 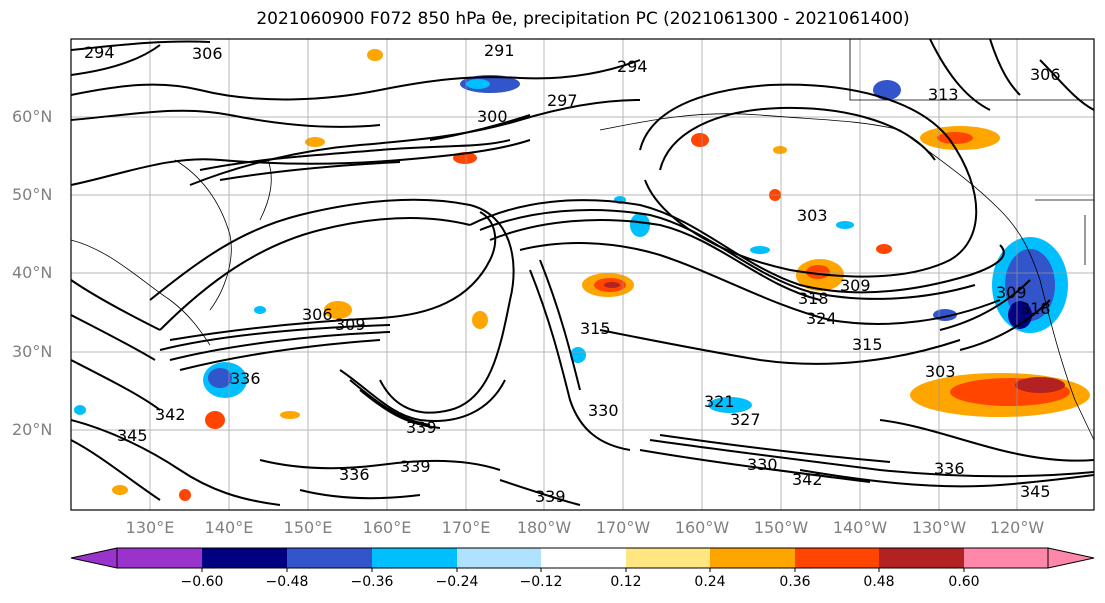 I want to click on lat-label: 50°N, so click(x=32, y=194).